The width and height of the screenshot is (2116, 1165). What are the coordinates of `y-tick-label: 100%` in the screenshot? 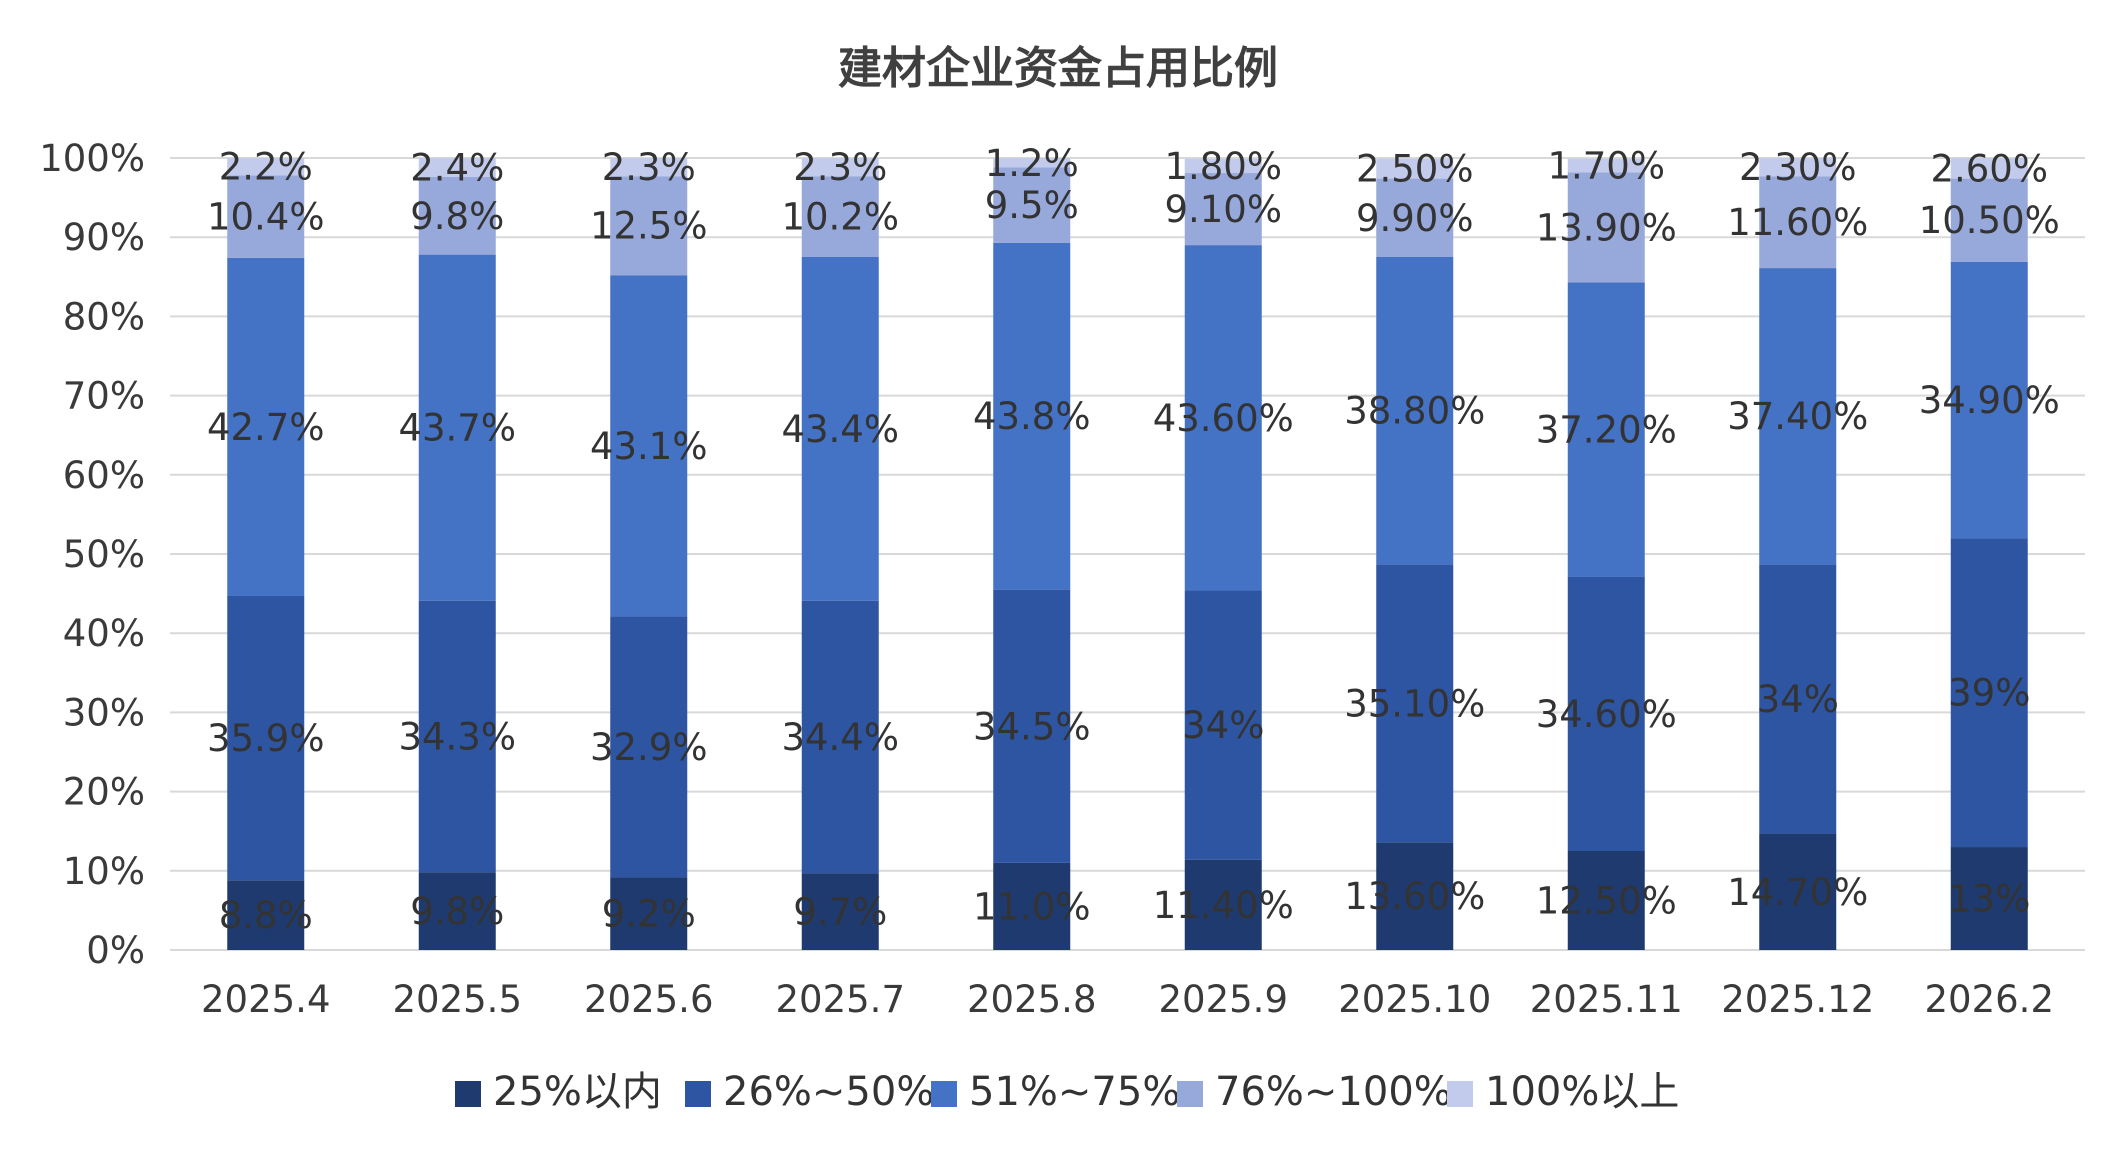 It's located at (92, 158).